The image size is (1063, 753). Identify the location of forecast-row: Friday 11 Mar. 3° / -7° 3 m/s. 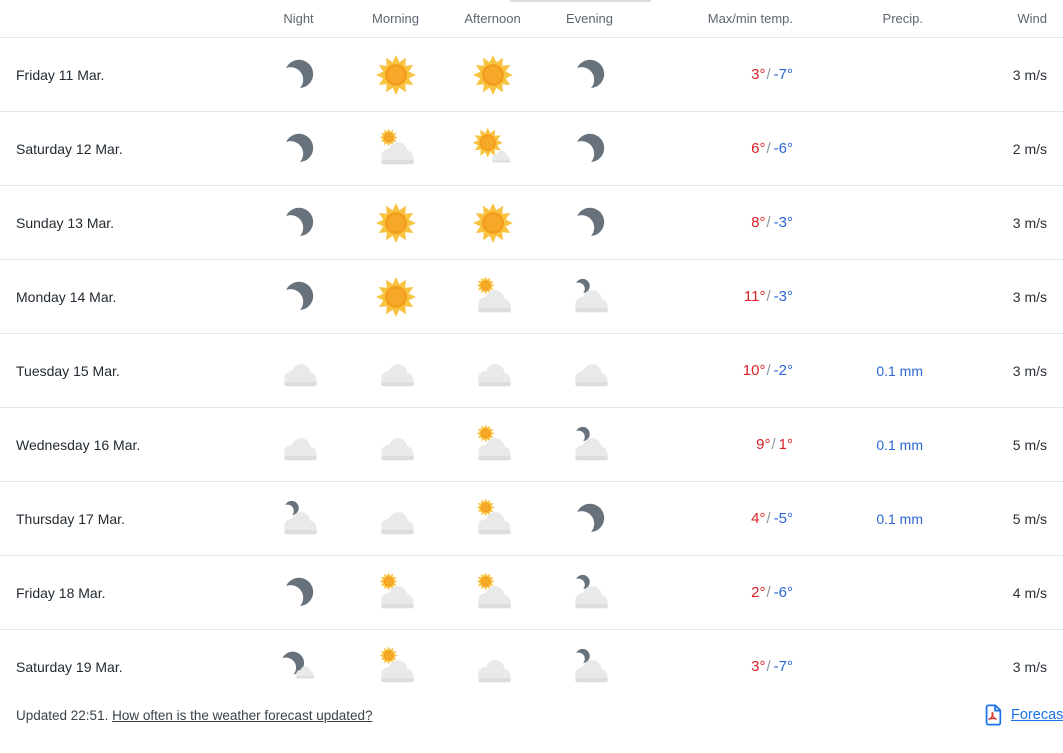
(531, 75).